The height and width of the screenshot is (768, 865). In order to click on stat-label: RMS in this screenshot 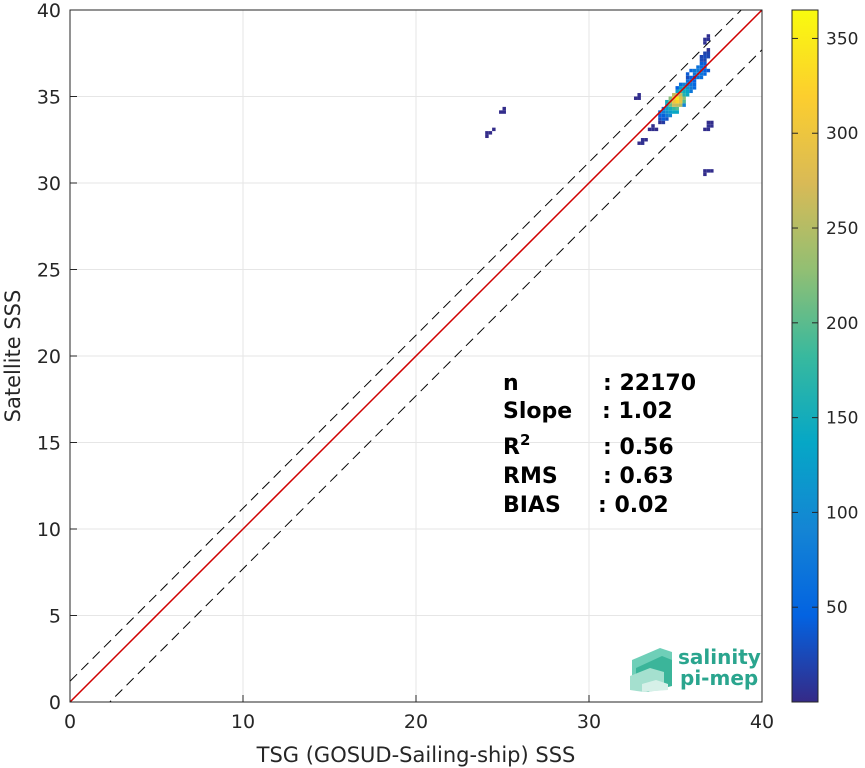, I will do `click(530, 476)`.